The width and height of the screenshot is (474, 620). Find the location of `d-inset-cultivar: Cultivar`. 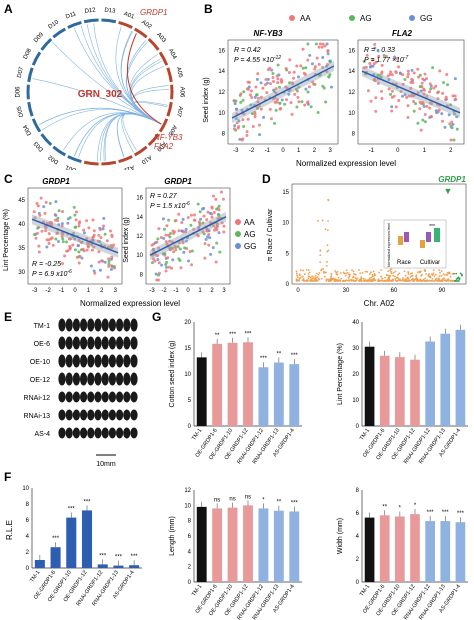

d-inset-cultivar: Cultivar is located at coordinates (430, 263).